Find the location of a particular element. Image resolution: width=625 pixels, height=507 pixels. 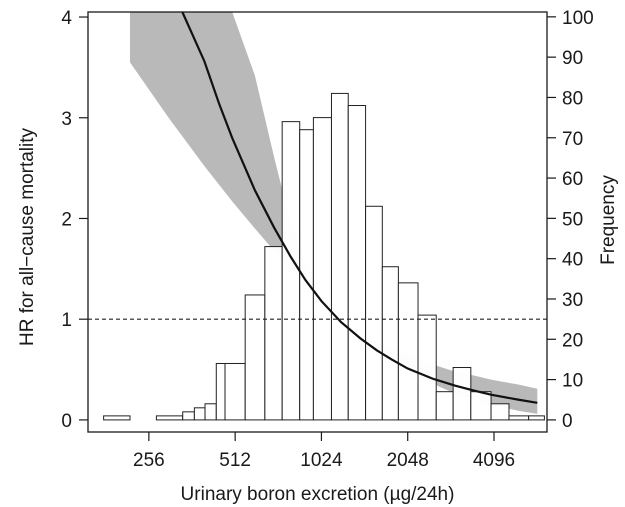

y-right-tick-label: 30 is located at coordinates (572, 300).